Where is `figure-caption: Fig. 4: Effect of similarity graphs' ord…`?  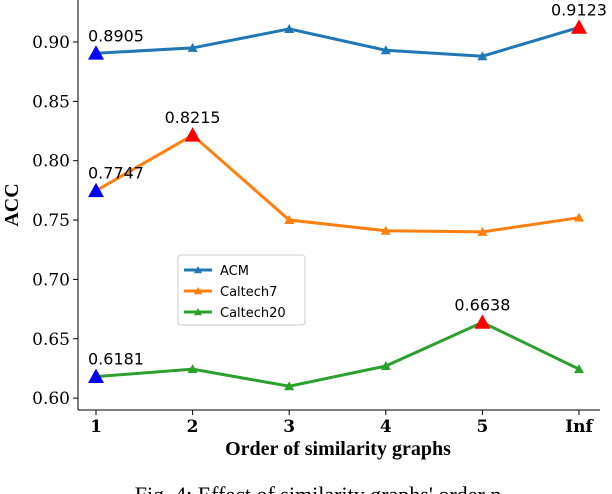 figure-caption: Fig. 4: Effect of similarity graphs' ord… is located at coordinates (318, 488).